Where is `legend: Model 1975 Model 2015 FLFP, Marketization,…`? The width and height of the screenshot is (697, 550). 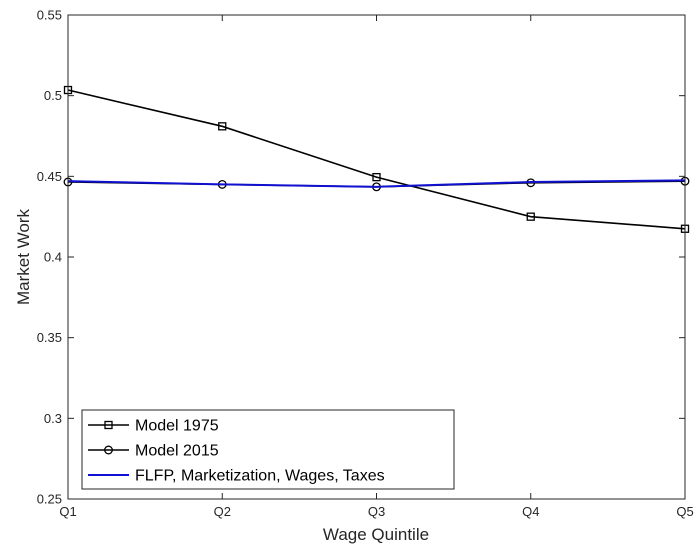
legend: Model 1975 Model 2015 FLFP, Marketization,… is located at coordinates (268, 449).